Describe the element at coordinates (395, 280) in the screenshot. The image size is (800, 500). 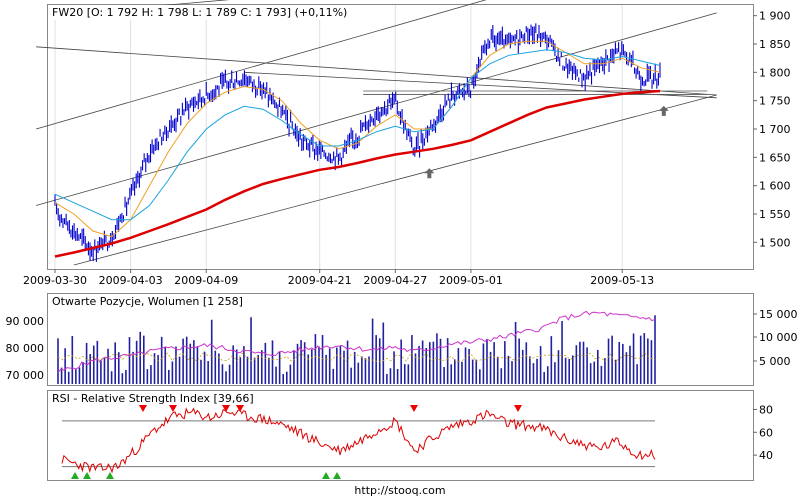
I see `price-x-tick-label: 2009-04-27` at that location.